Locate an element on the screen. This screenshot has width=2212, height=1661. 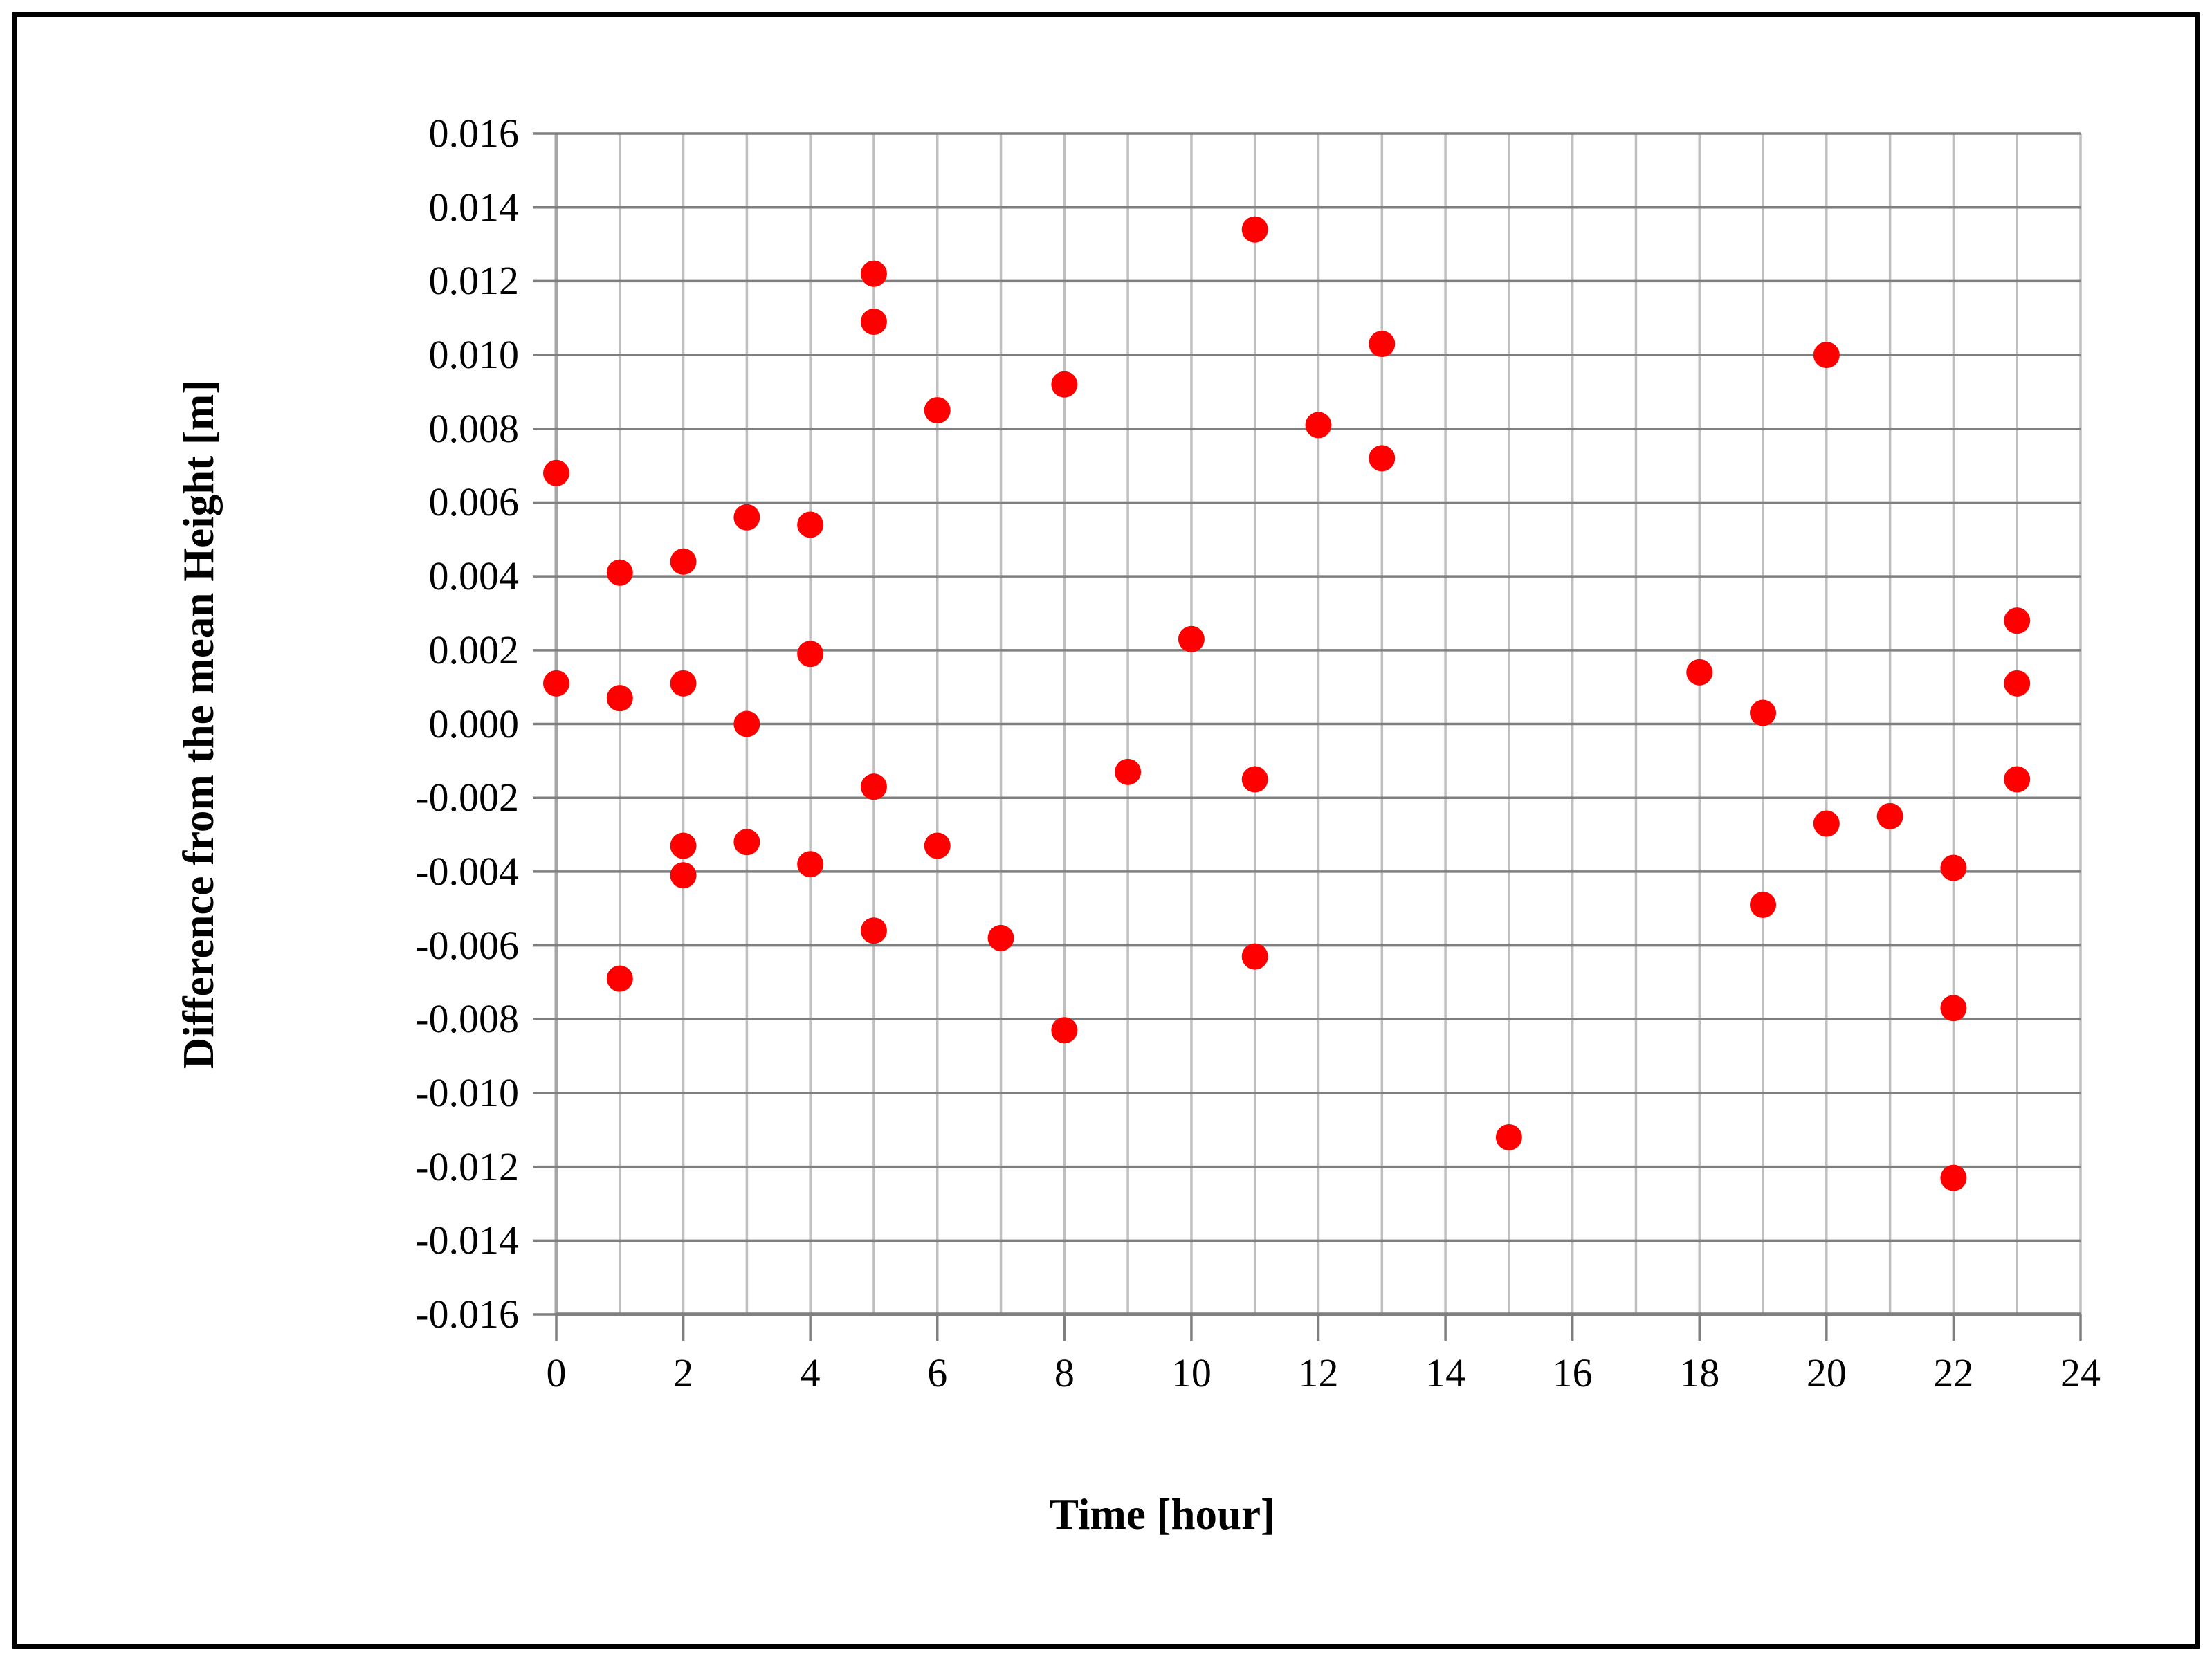
x-tick-label: 20 is located at coordinates (1826, 1372).